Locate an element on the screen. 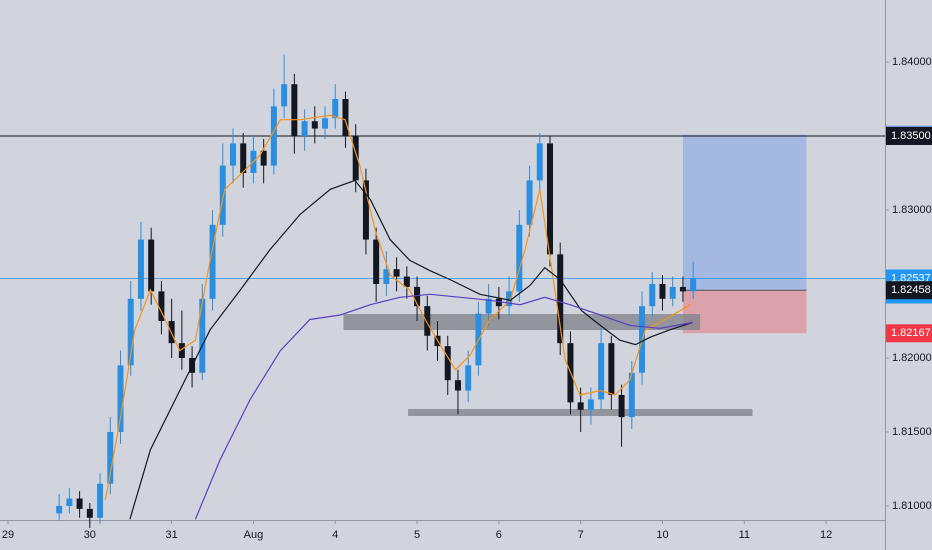  x-tick-label: 10 is located at coordinates (662, 535).